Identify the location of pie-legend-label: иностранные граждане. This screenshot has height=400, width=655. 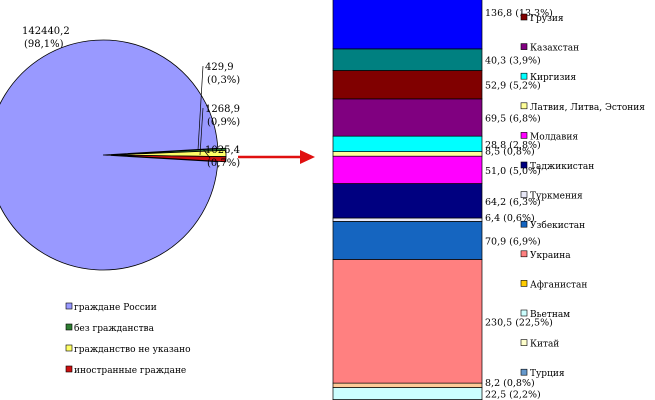
(130, 371).